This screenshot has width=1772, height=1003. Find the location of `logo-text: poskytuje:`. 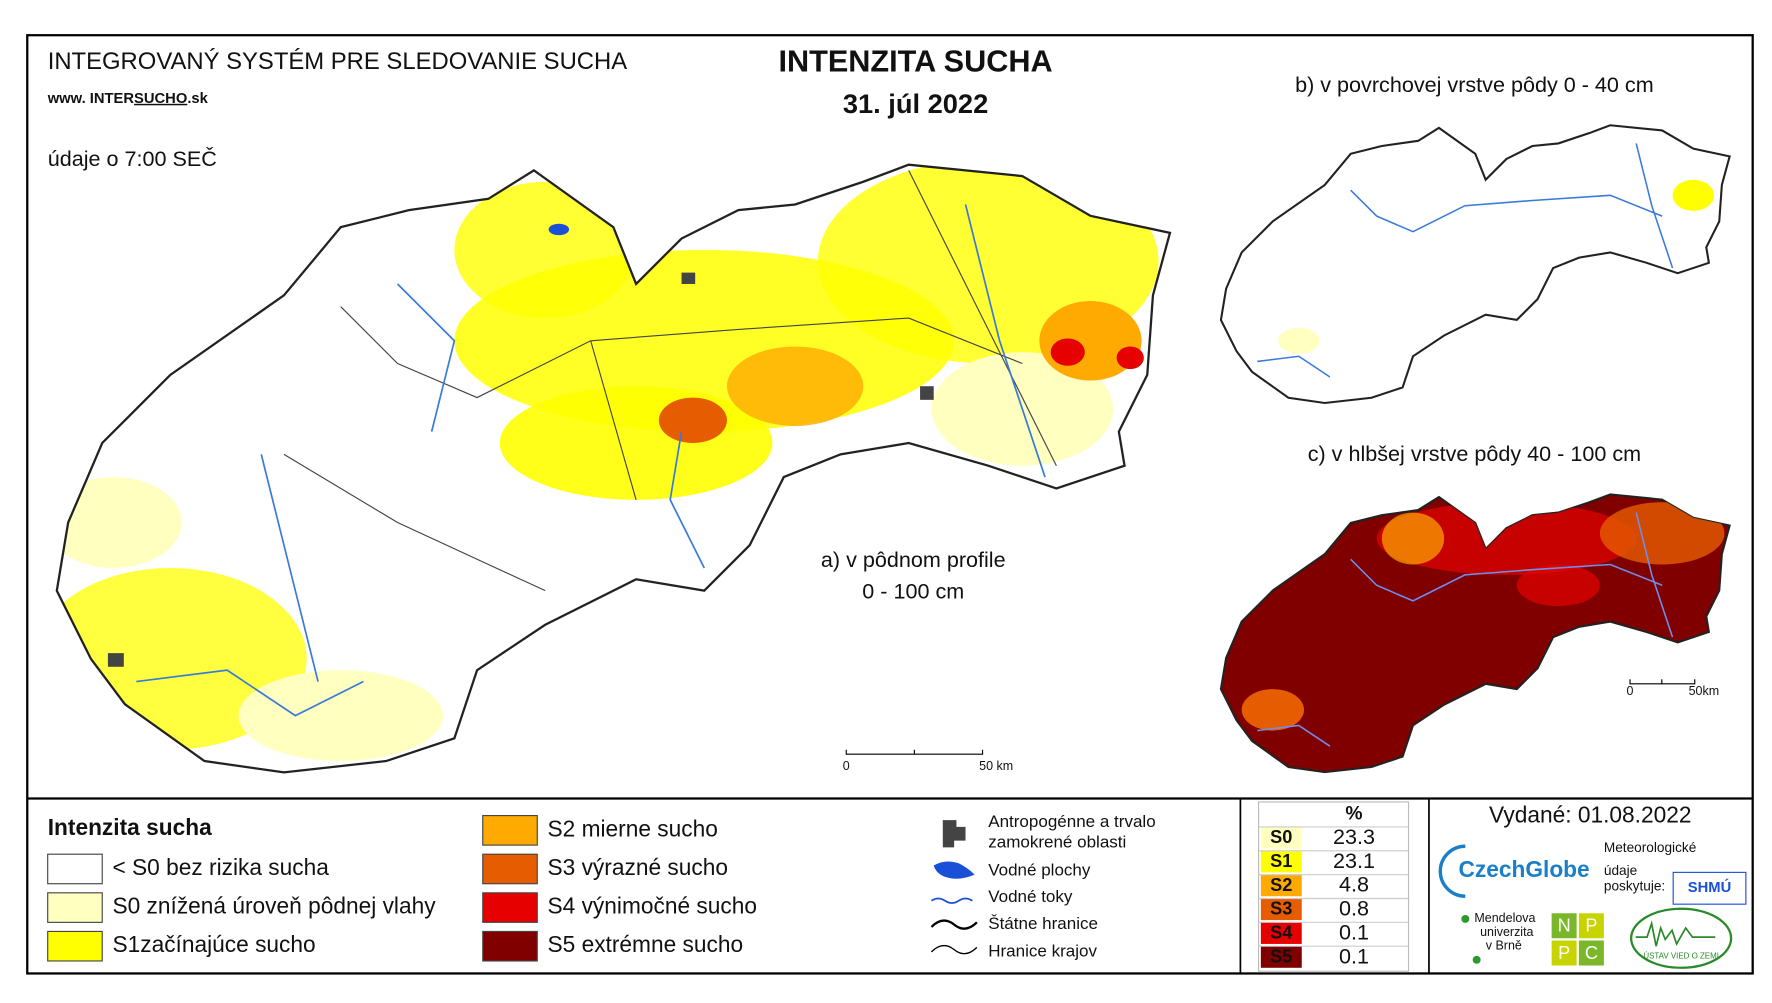

logo-text: poskytuje: is located at coordinates (1634, 886).